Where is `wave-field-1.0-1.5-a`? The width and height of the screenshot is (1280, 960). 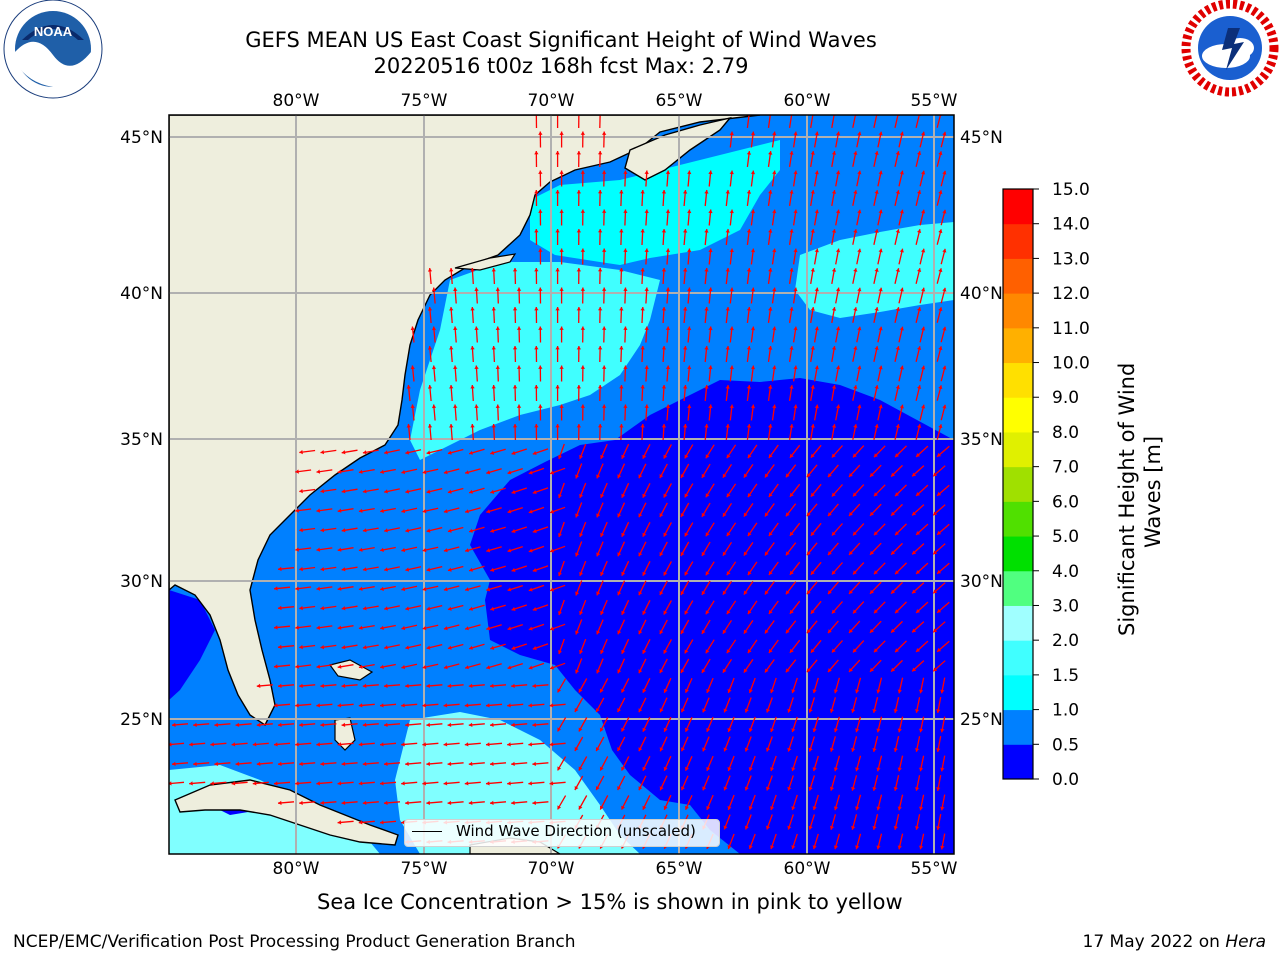 wave-field-1.0-1.5-a is located at coordinates (655, 202).